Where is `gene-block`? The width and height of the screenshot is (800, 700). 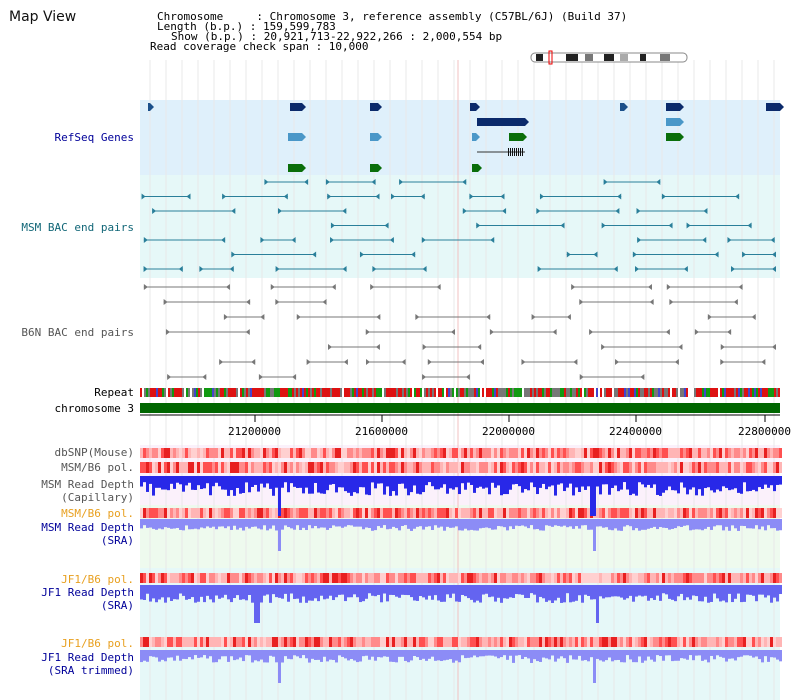 gene-block is located at coordinates (673, 122).